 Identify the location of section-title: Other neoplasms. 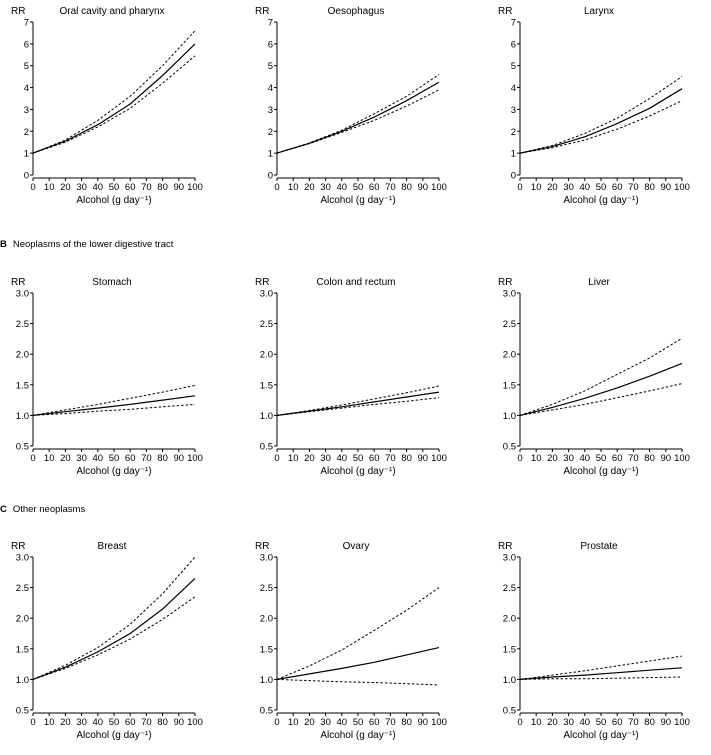
(49, 509).